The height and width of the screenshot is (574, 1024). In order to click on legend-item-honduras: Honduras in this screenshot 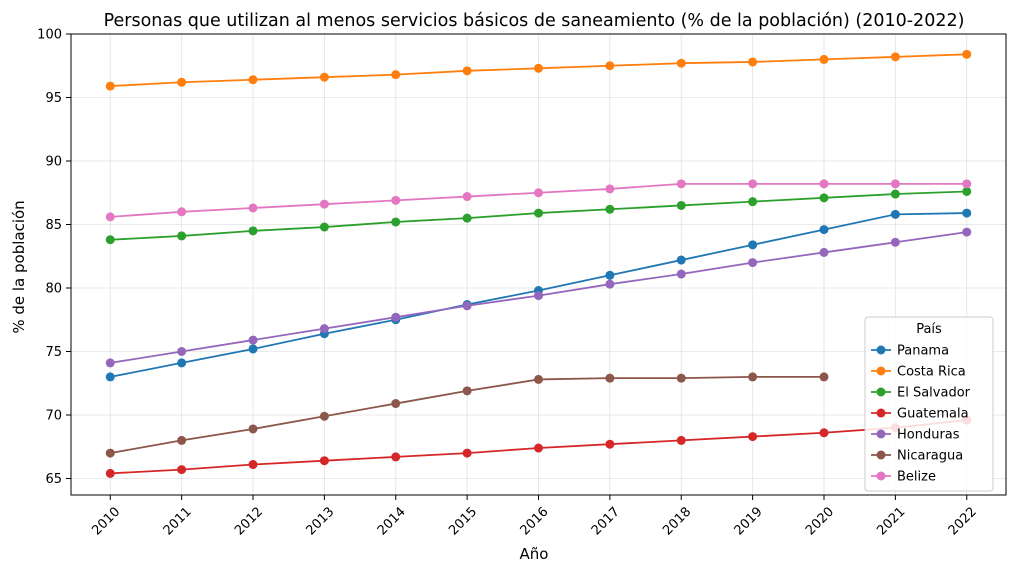, I will do `click(915, 435)`.